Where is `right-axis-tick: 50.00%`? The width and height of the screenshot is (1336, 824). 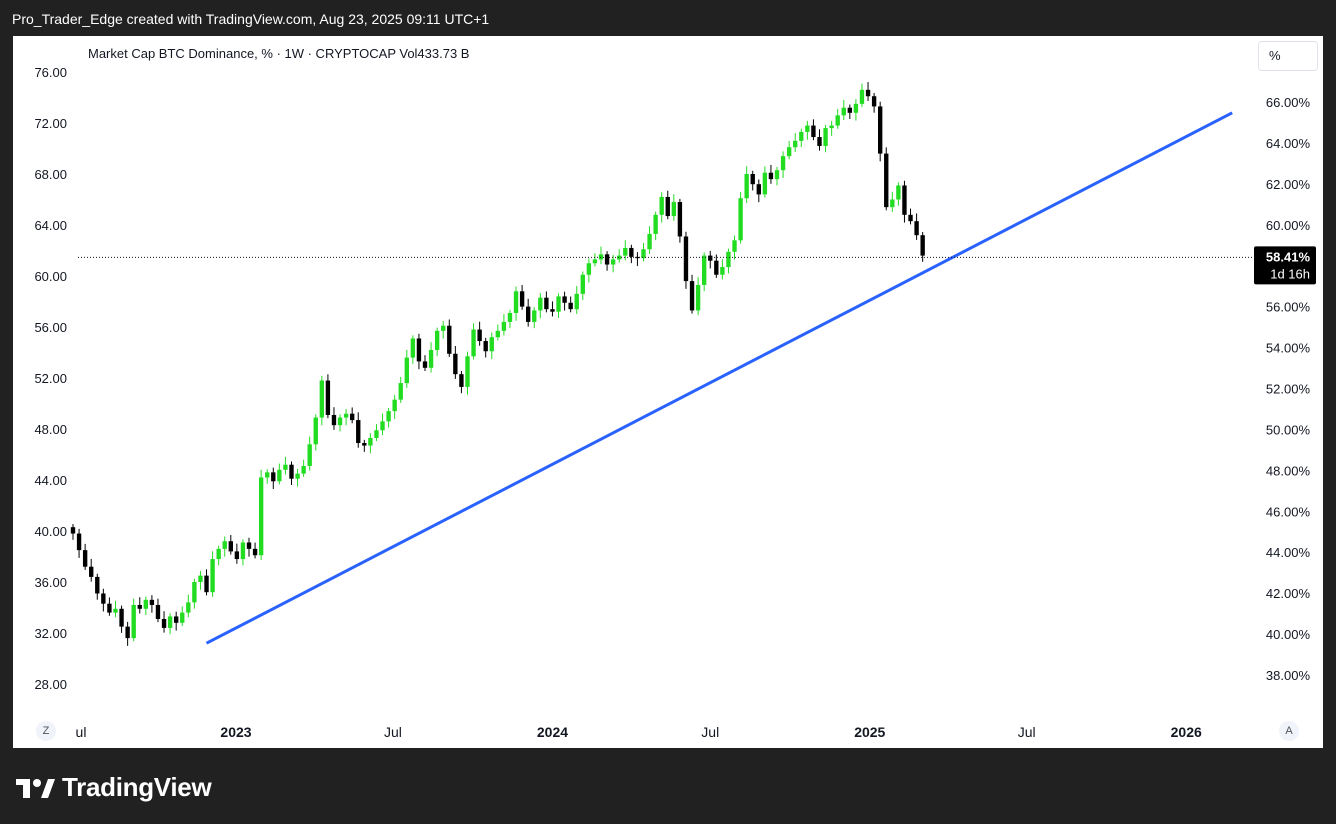
right-axis-tick: 50.00% is located at coordinates (1288, 429).